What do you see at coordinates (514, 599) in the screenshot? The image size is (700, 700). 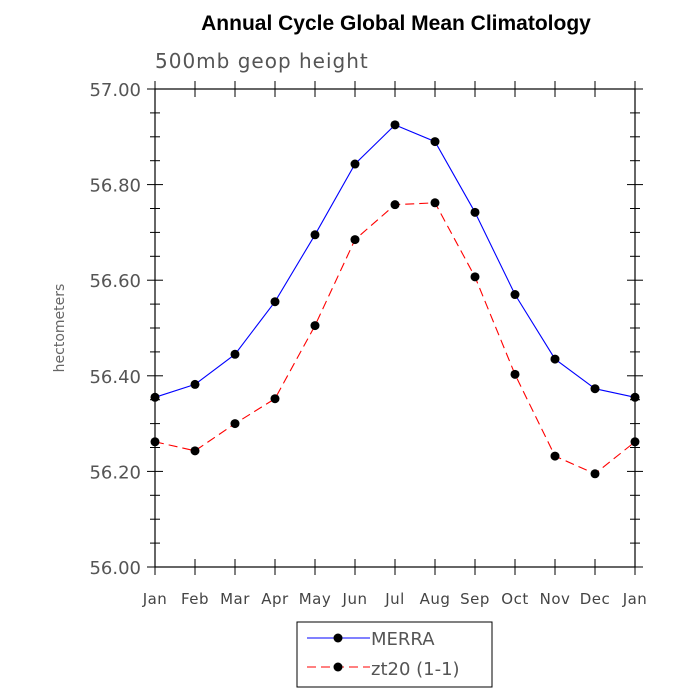 I see `x-tick-label: Oct` at bounding box center [514, 599].